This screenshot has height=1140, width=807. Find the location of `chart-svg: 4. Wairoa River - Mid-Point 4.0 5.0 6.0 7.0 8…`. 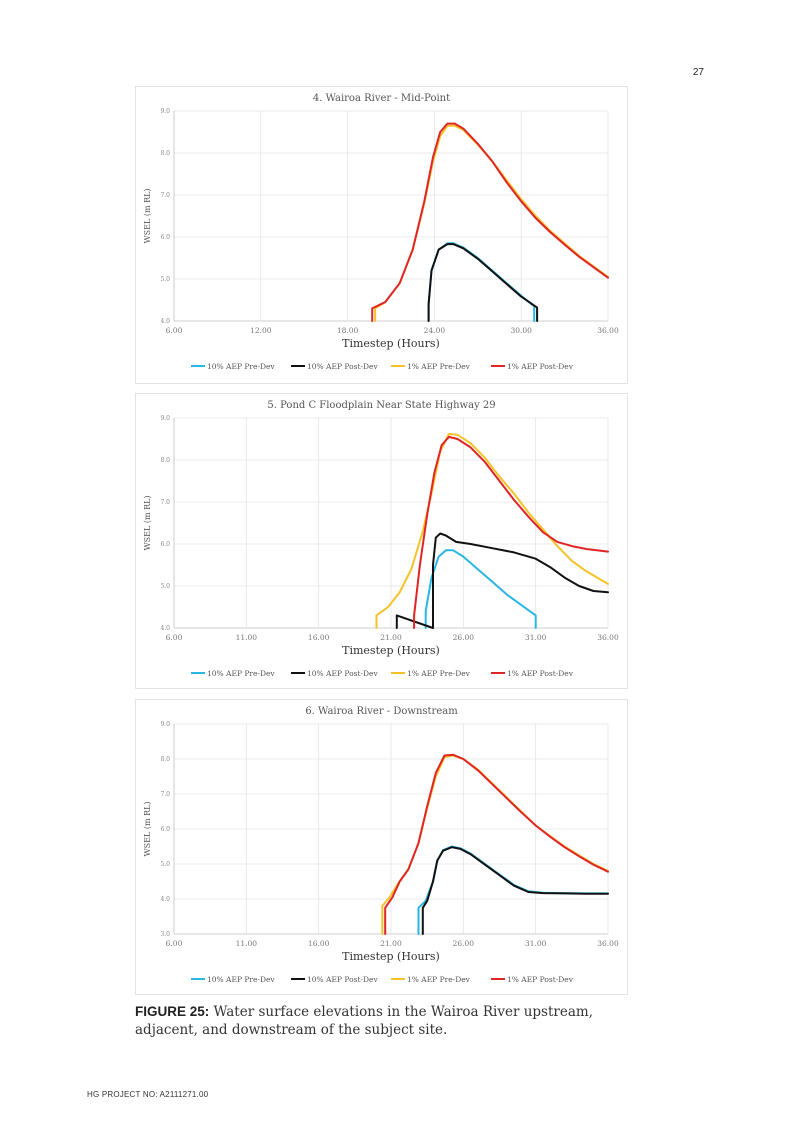

chart-svg: 4. Wairoa River - Mid-Point 4.0 5.0 6.0 7.0 8… is located at coordinates (381, 232).